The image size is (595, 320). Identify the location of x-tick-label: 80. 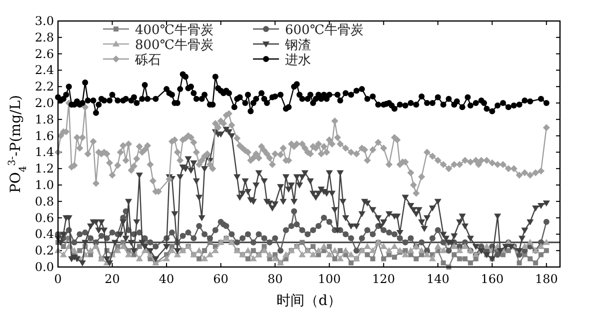
(275, 279).